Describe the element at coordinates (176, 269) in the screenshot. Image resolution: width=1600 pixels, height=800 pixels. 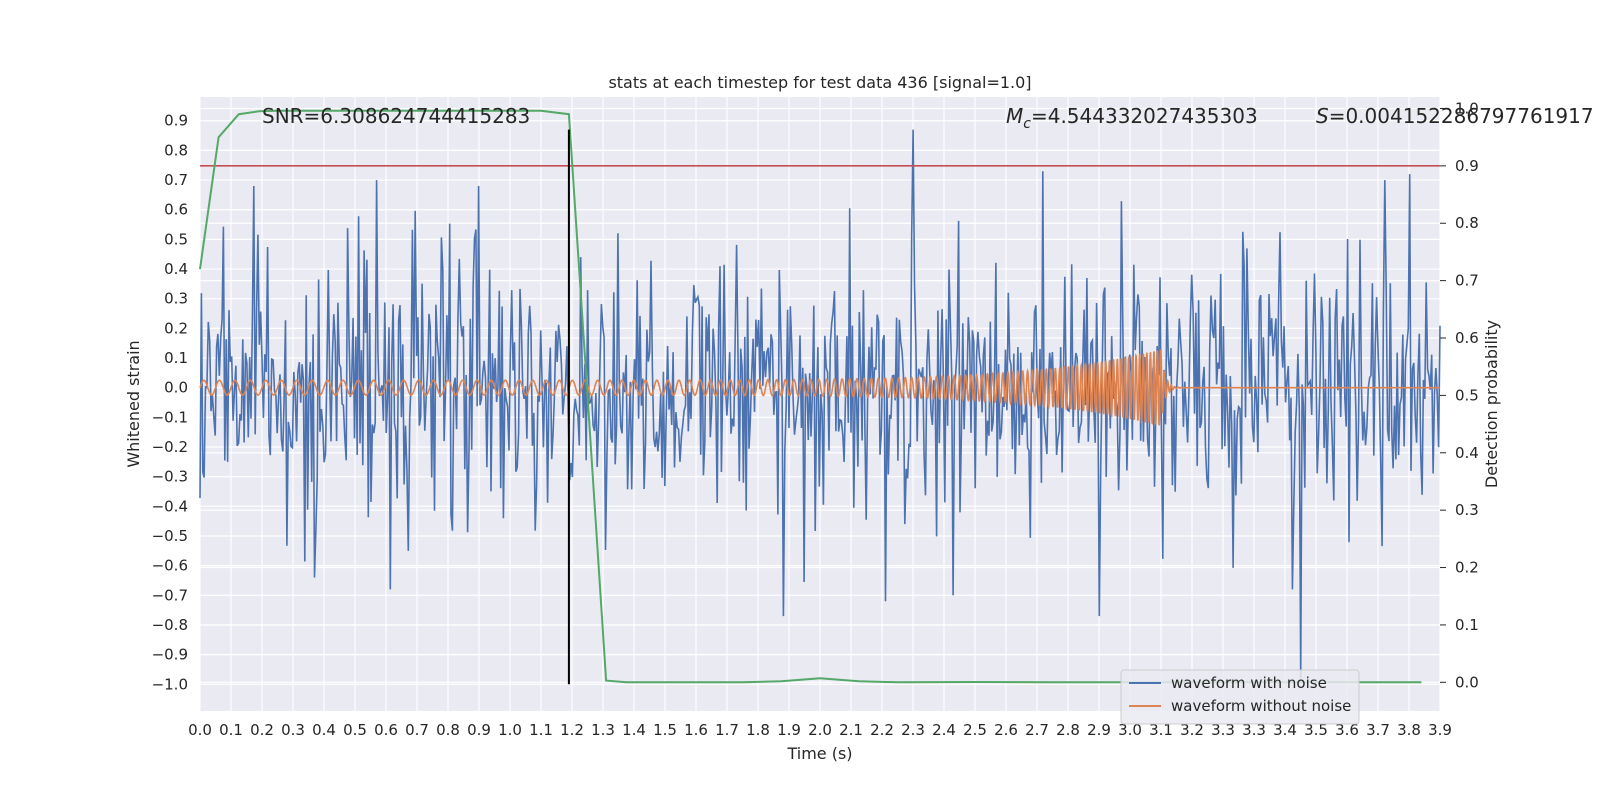
I see `y-left-tick-label: 0.4` at that location.